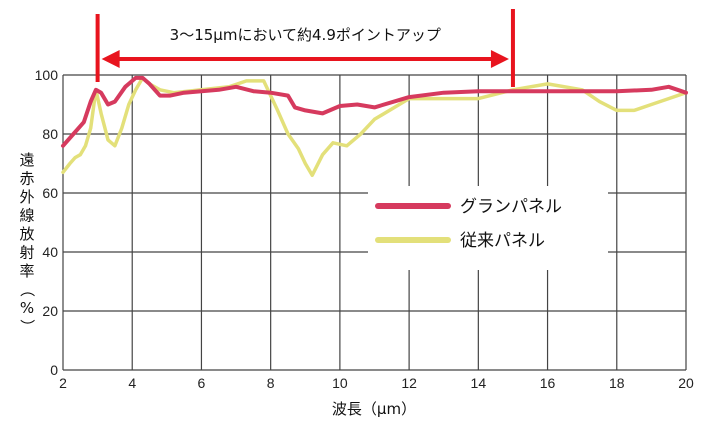 The width and height of the screenshot is (714, 427). What do you see at coordinates (50, 252) in the screenshot?
I see `y-tick-label: 40` at bounding box center [50, 252].